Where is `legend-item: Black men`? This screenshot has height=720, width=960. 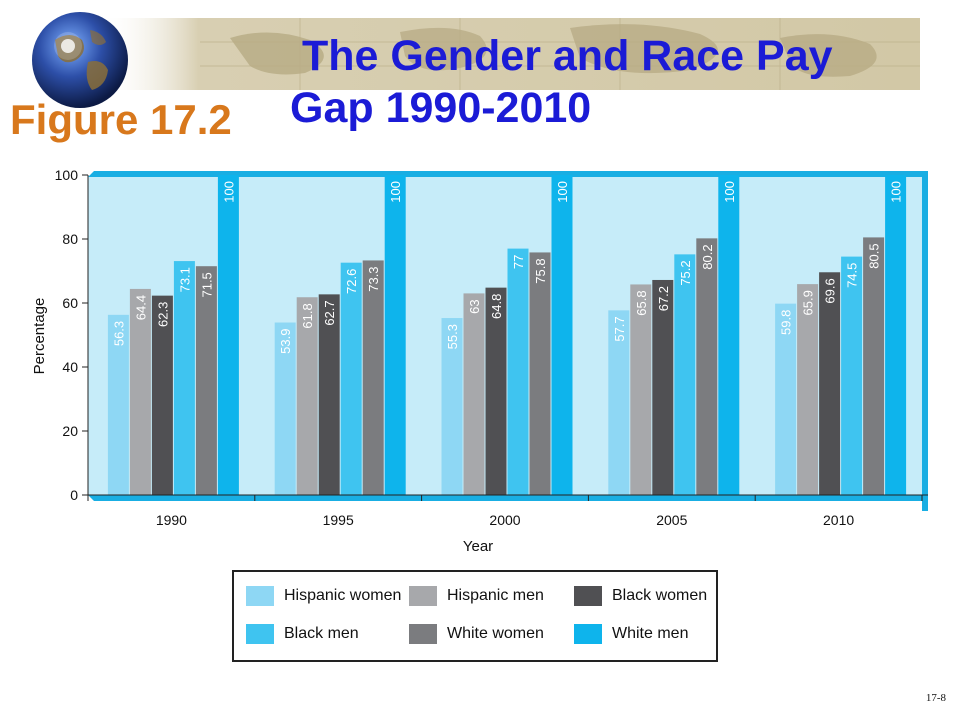
legend-item: Black men is located at coordinates (302, 634).